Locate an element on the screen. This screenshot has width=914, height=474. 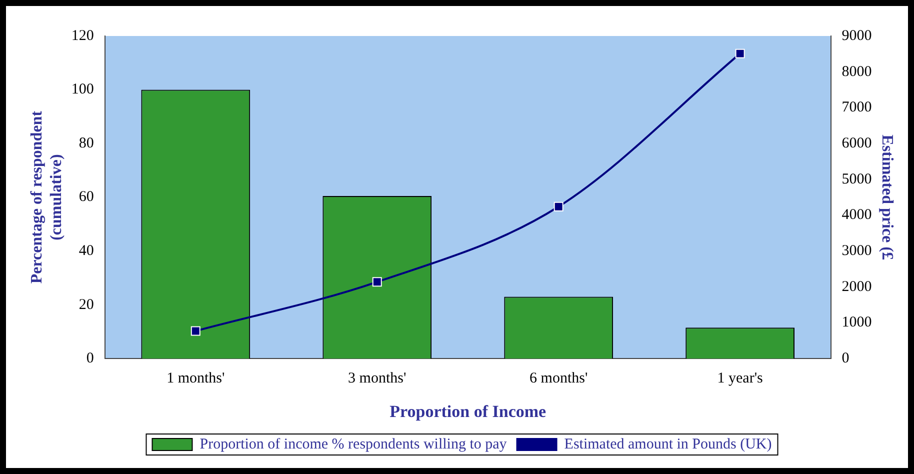
y2-tick-label: 5000 is located at coordinates (857, 179).